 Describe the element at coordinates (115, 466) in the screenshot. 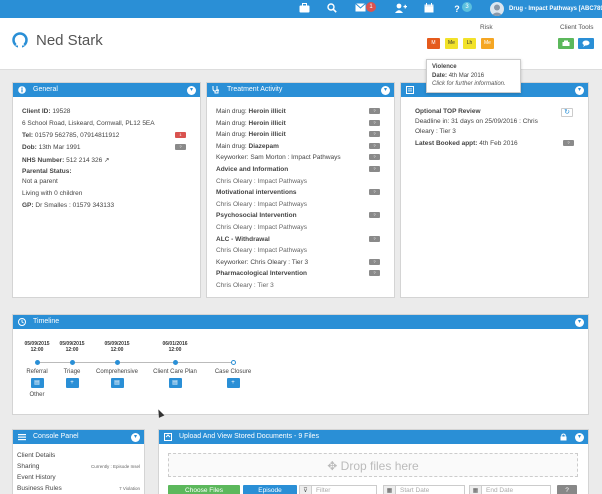

I see `console-item-note: Currently : Episode Insel` at that location.